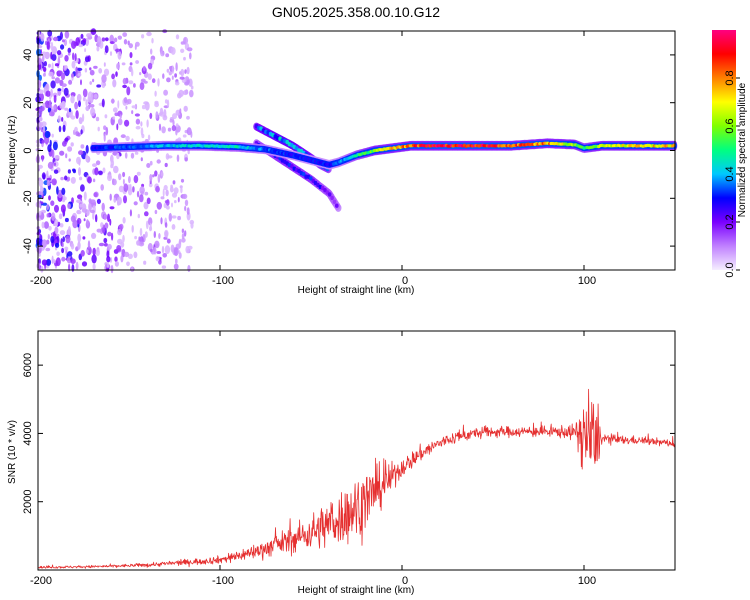 Image resolution: width=750 pixels, height=600 pixels. I want to click on colorbar-tick-label: 0.4, so click(730, 173).